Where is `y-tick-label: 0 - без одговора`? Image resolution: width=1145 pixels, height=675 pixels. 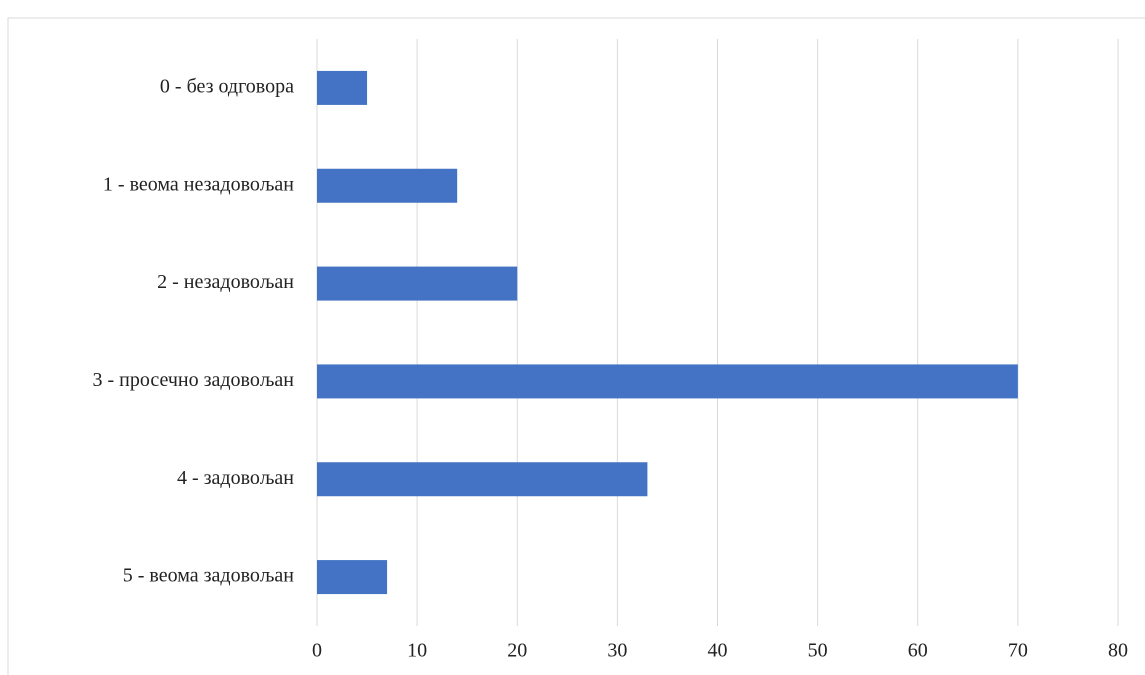 y-tick-label: 0 - без одговора is located at coordinates (227, 87).